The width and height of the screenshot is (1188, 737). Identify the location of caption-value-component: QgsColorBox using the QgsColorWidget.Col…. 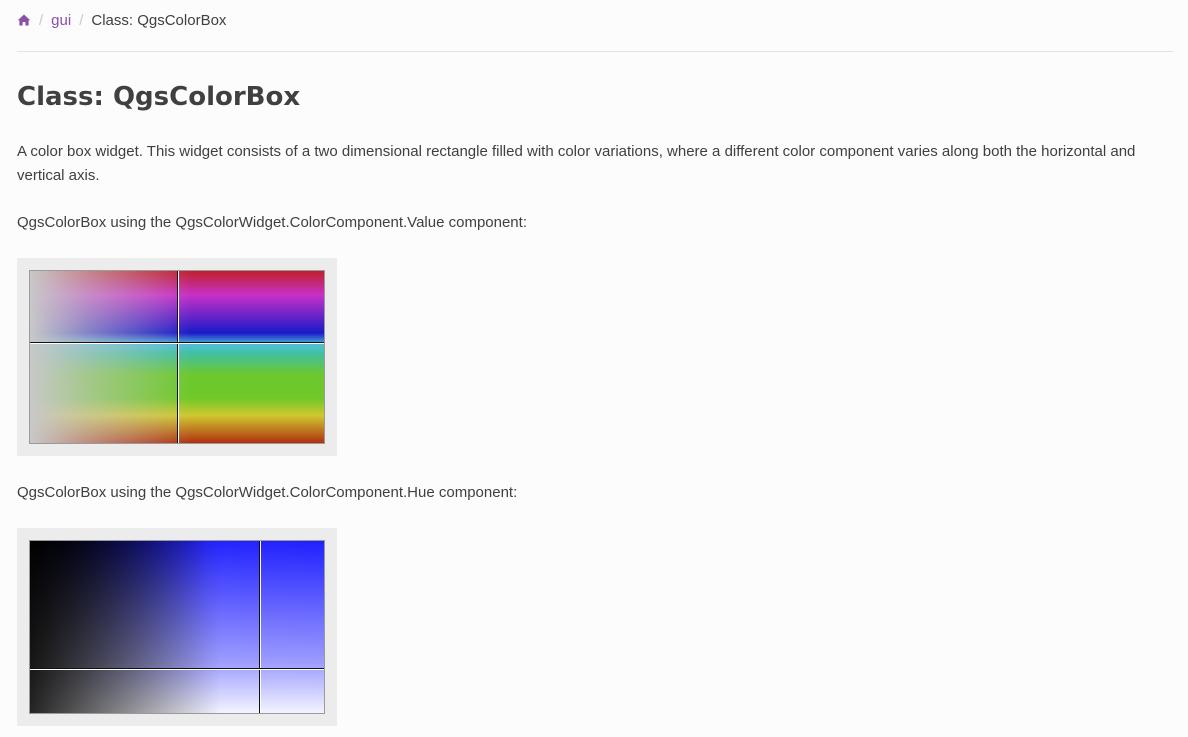
(272, 222).